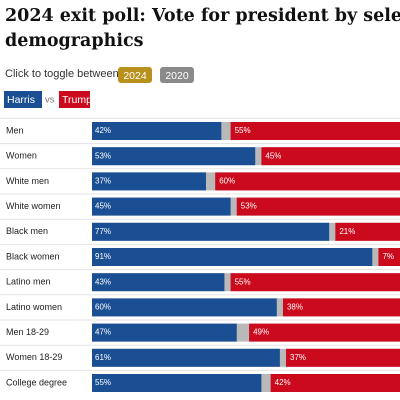  What do you see at coordinates (103, 256) in the screenshot?
I see `value-label: 91%` at bounding box center [103, 256].